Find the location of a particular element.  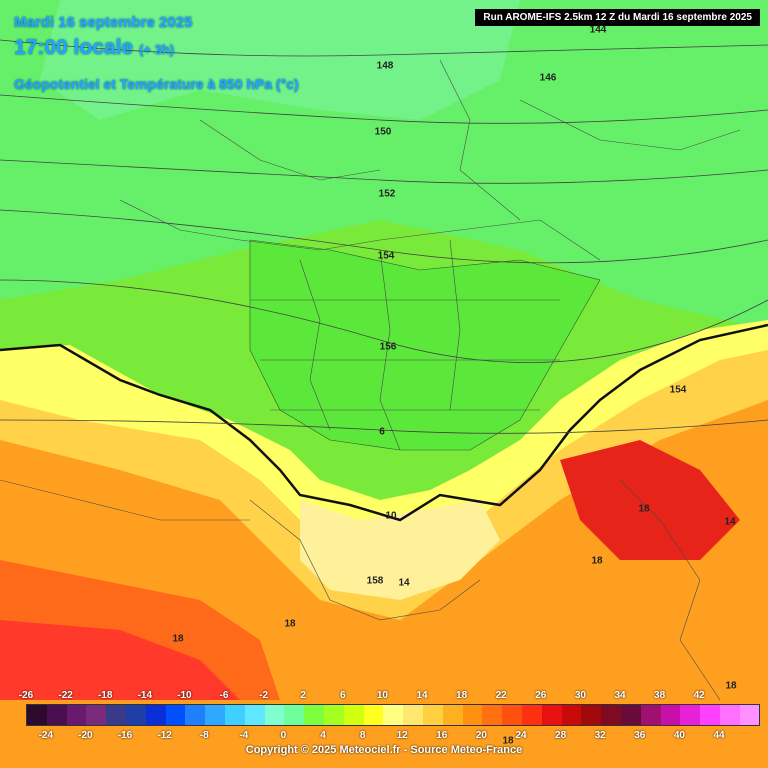

legend-tick: -16 is located at coordinates (125, 735).